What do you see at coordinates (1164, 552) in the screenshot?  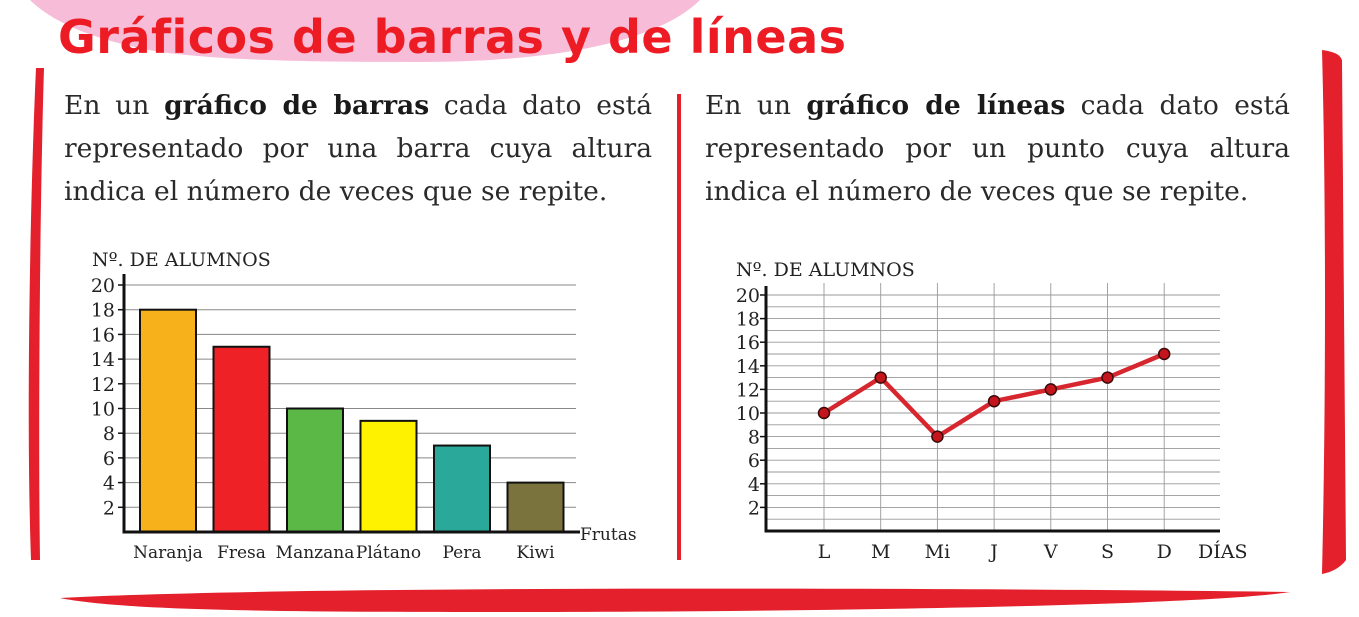 I see `x-tick-label: D` at bounding box center [1164, 552].